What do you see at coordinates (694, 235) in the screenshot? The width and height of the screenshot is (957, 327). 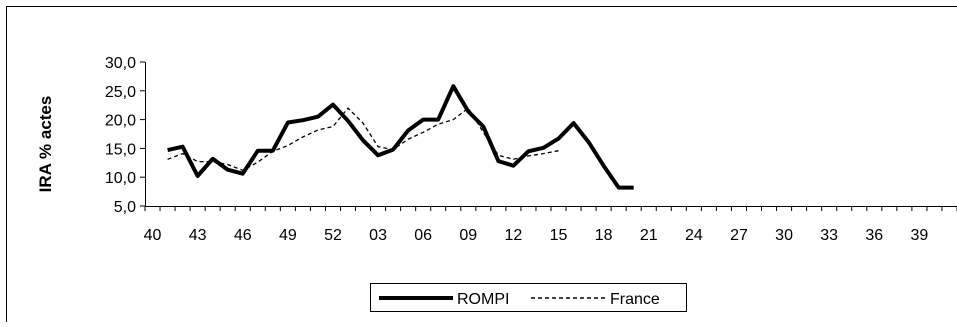 I see `x-tick-label: 24` at bounding box center [694, 235].